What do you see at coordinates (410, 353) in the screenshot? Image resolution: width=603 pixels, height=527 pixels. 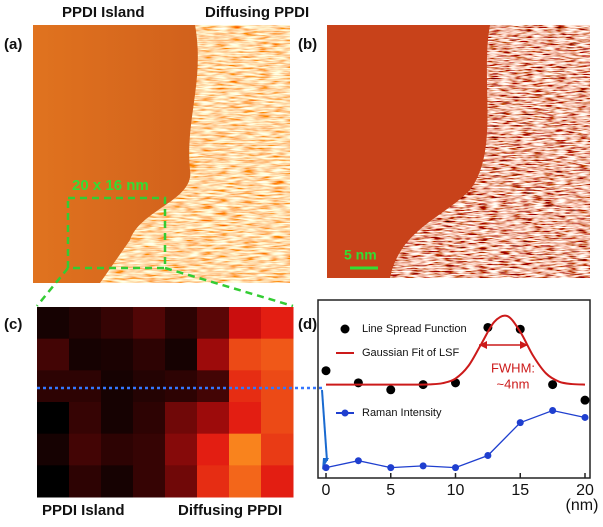 I see `legend-label: Gaussian Fit of LSF` at bounding box center [410, 353].